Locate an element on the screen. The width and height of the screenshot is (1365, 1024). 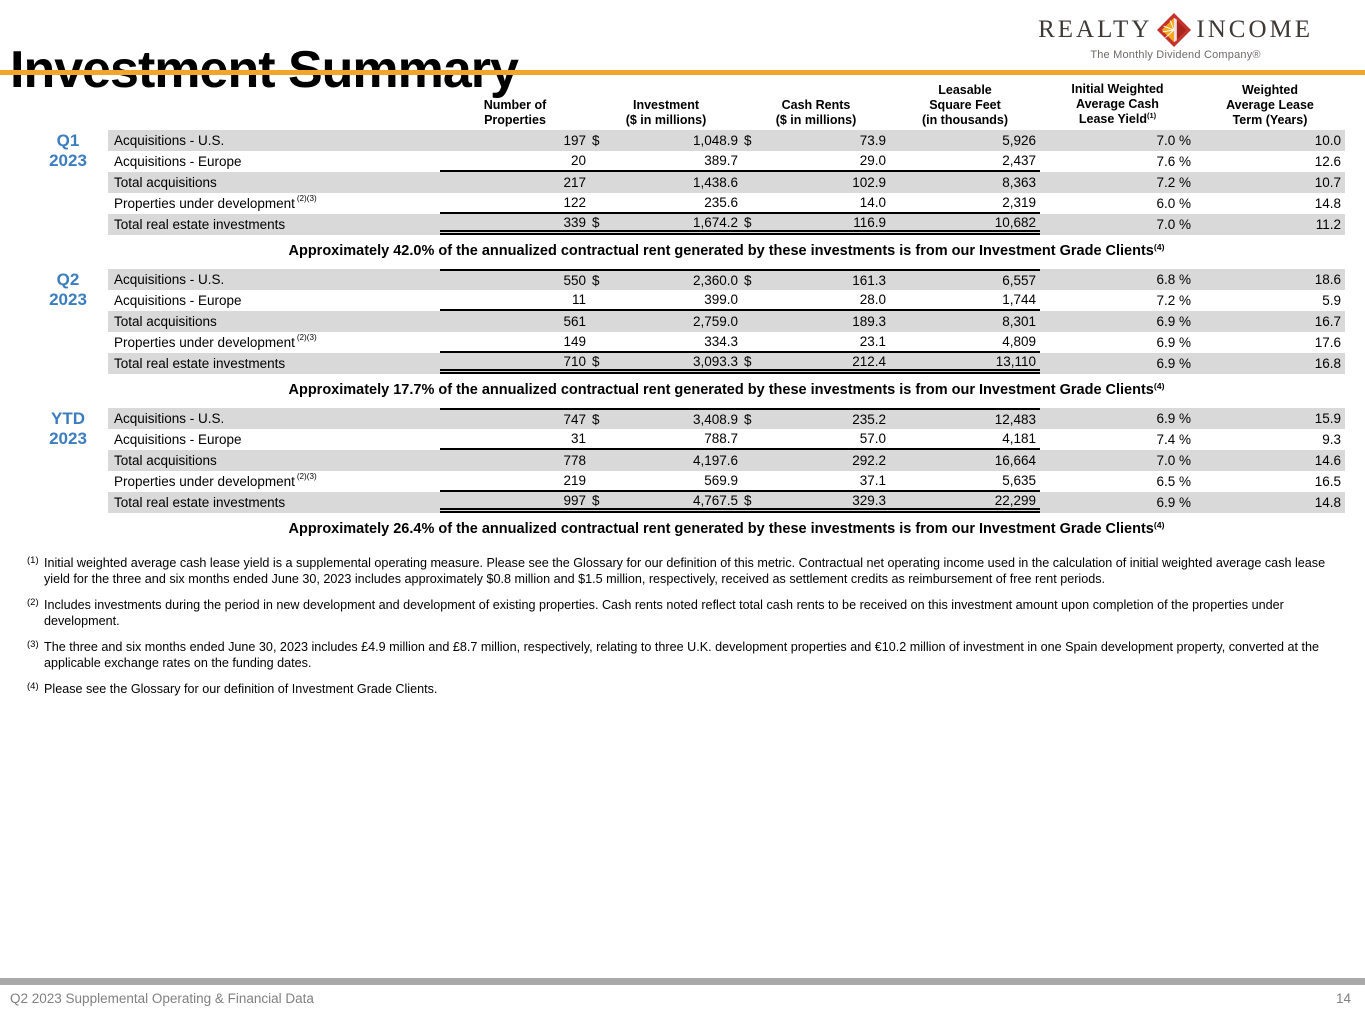
cell-investment: 399.0 is located at coordinates (675, 300).